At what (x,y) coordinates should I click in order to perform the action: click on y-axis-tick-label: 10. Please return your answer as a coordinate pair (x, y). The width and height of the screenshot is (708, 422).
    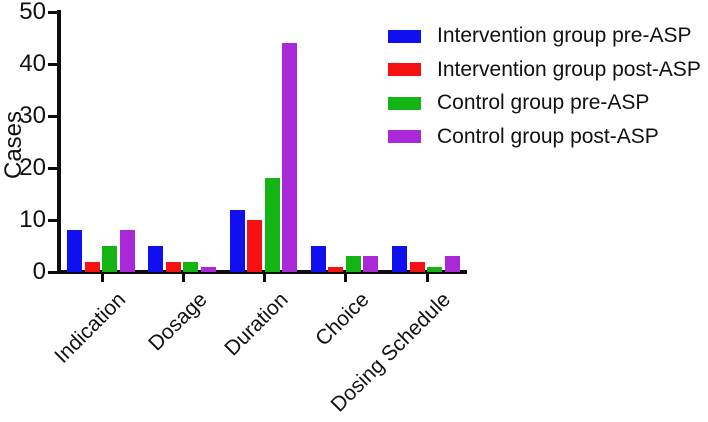
    Looking at the image, I should click on (32, 219).